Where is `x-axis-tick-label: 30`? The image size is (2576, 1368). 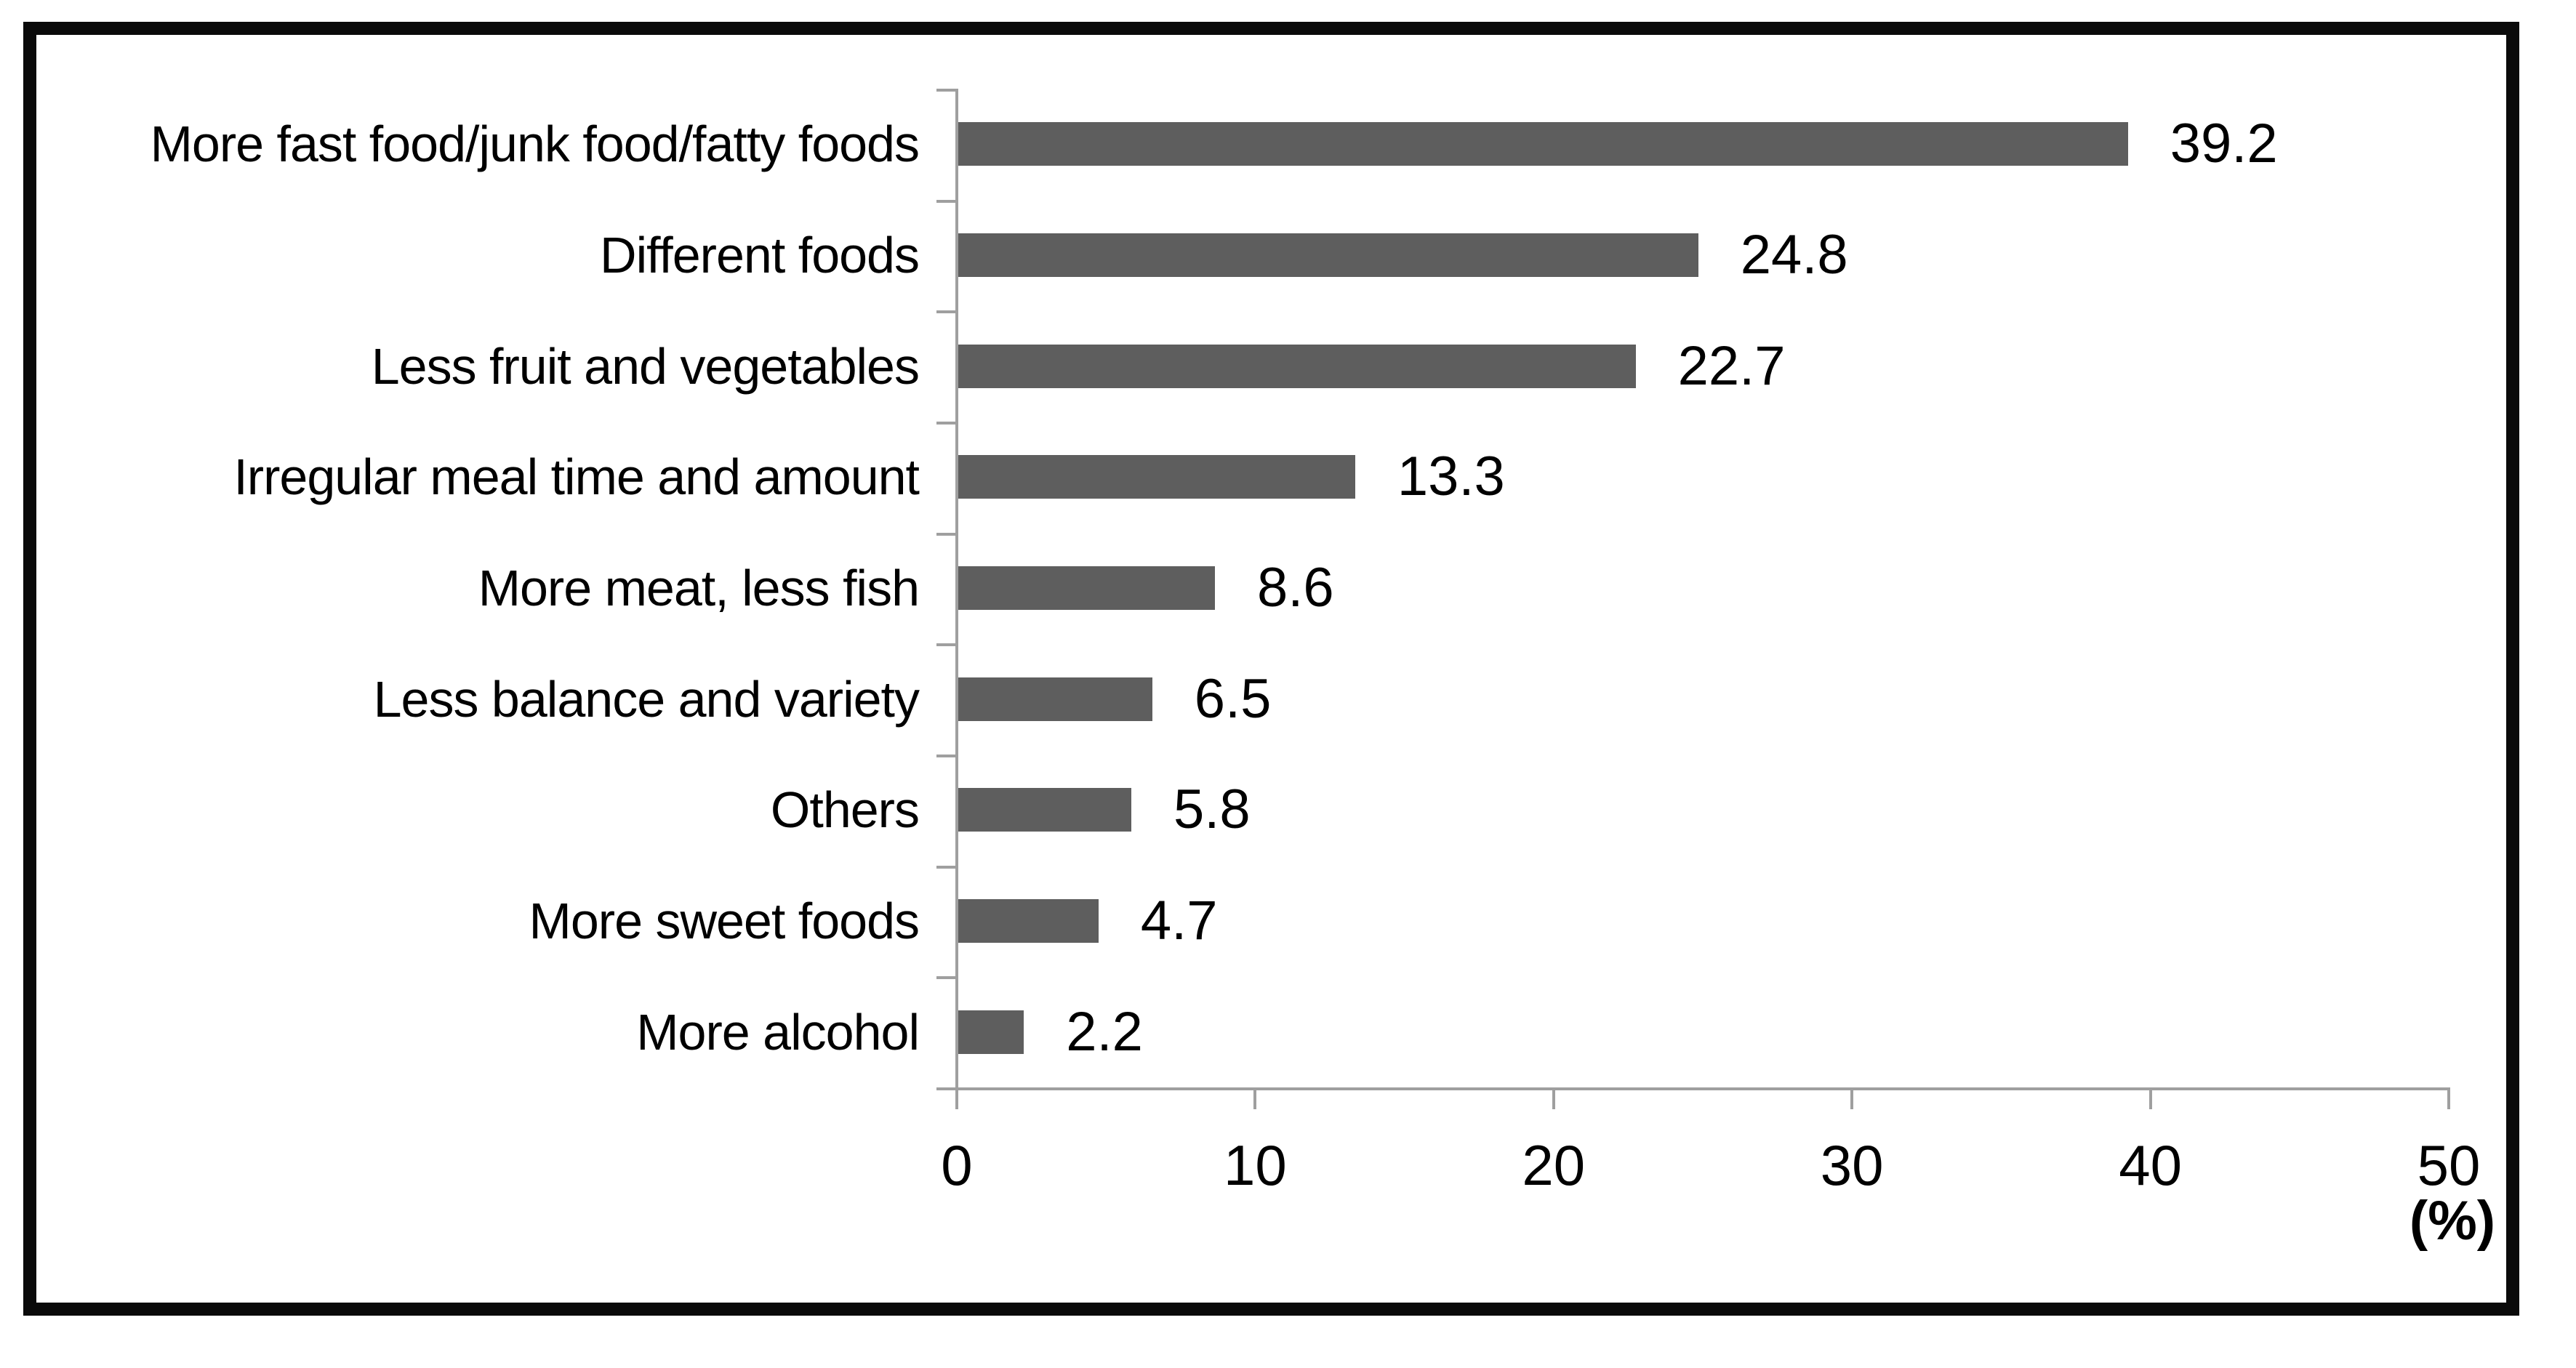 x-axis-tick-label: 30 is located at coordinates (1852, 1165).